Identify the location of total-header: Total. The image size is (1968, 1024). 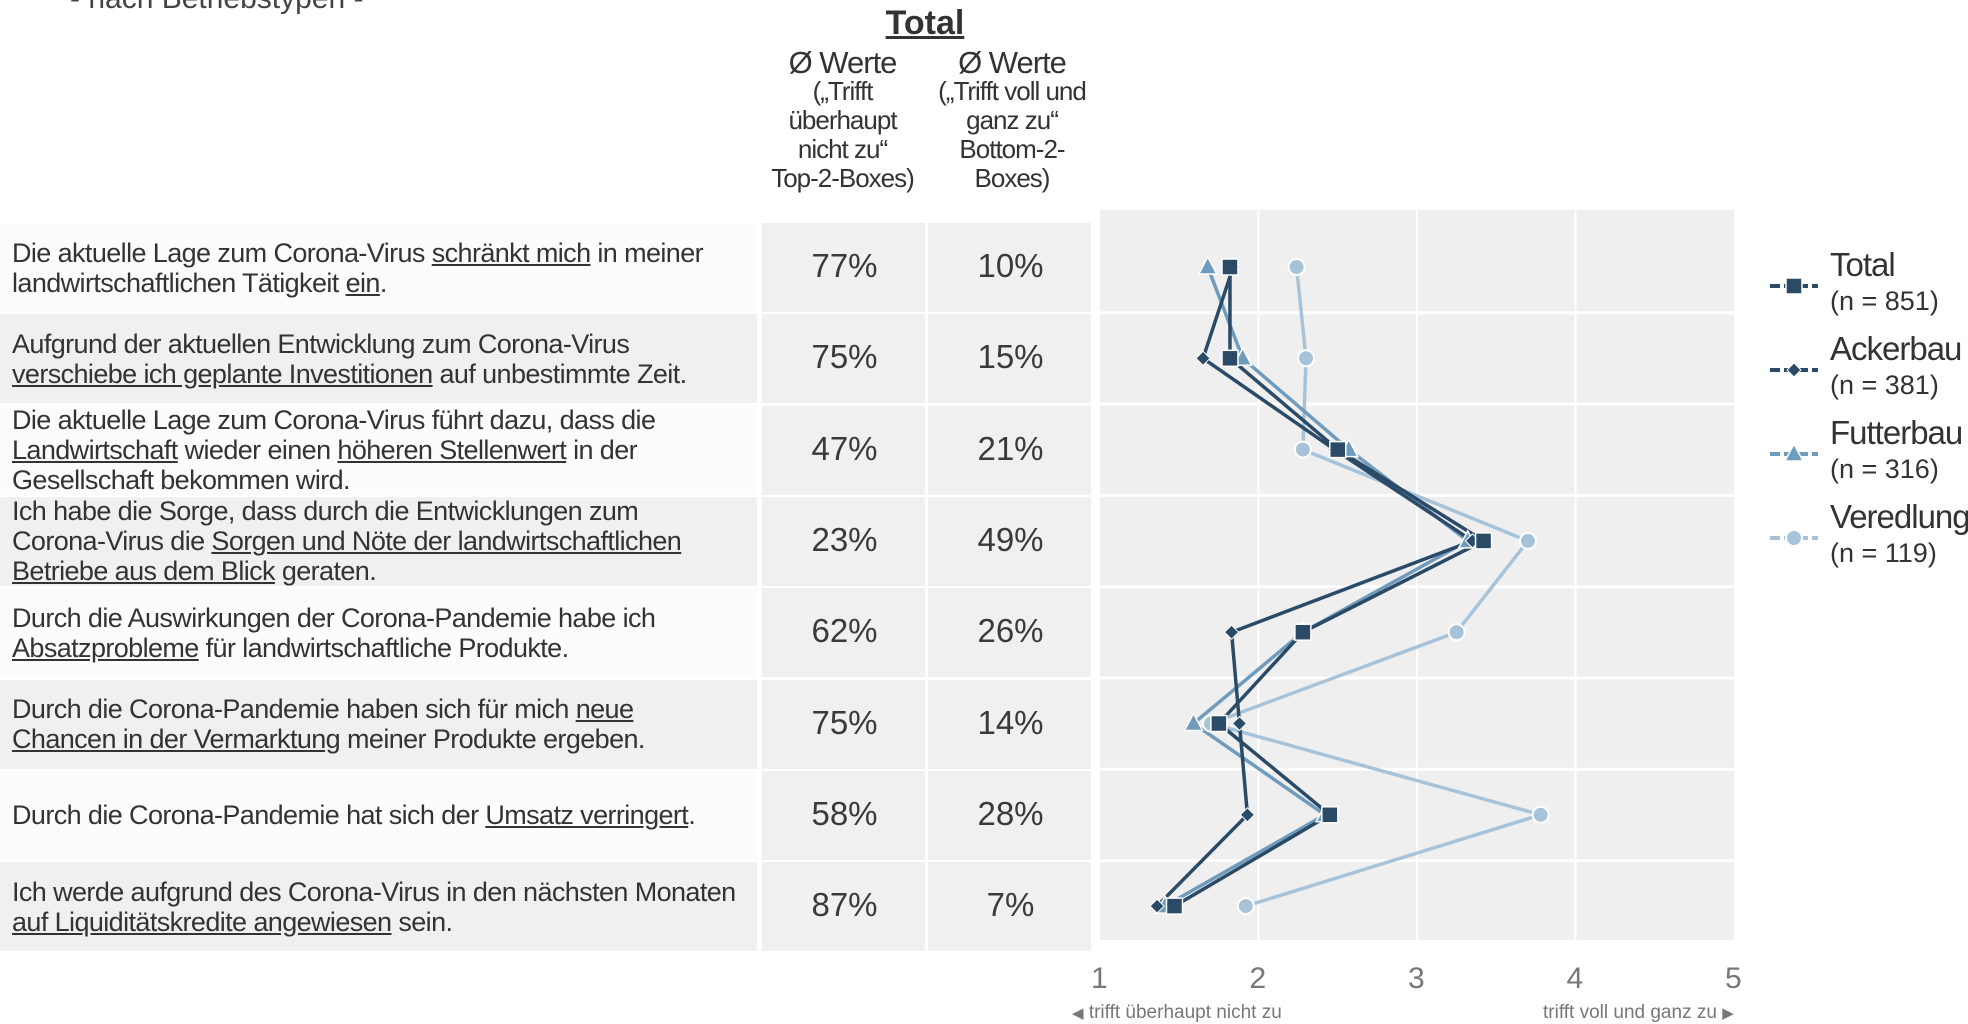
(925, 23).